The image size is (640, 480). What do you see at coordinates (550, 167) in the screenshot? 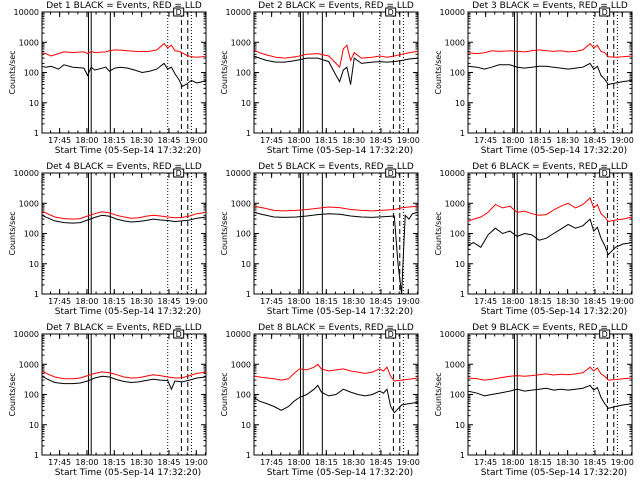
I see `panel-title: Det 6 BLACK = Events, RED = LLD` at bounding box center [550, 167].